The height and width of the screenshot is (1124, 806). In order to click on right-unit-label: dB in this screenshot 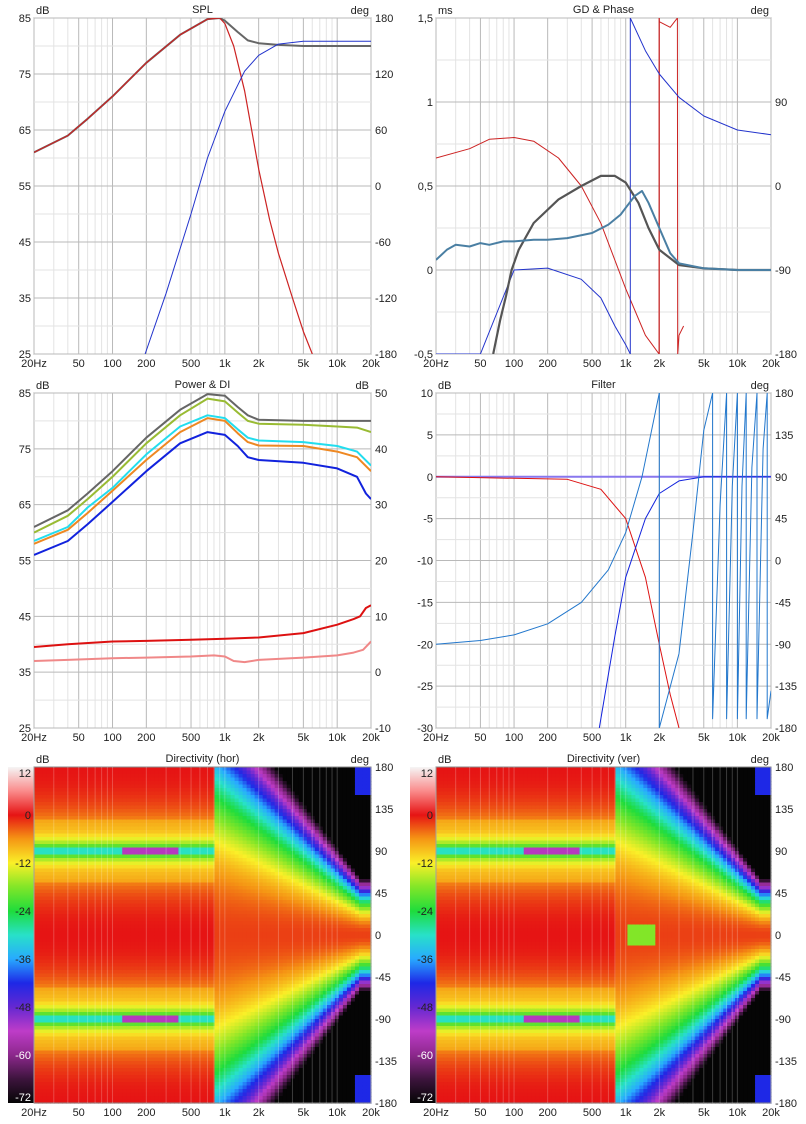, I will do `click(362, 386)`.